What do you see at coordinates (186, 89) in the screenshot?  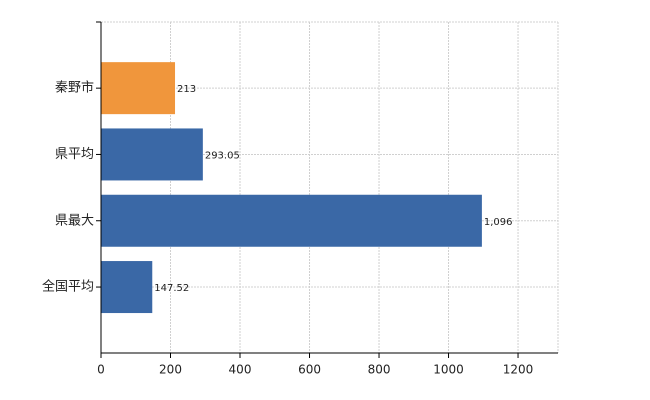 I see `value-label: 213` at bounding box center [186, 89].